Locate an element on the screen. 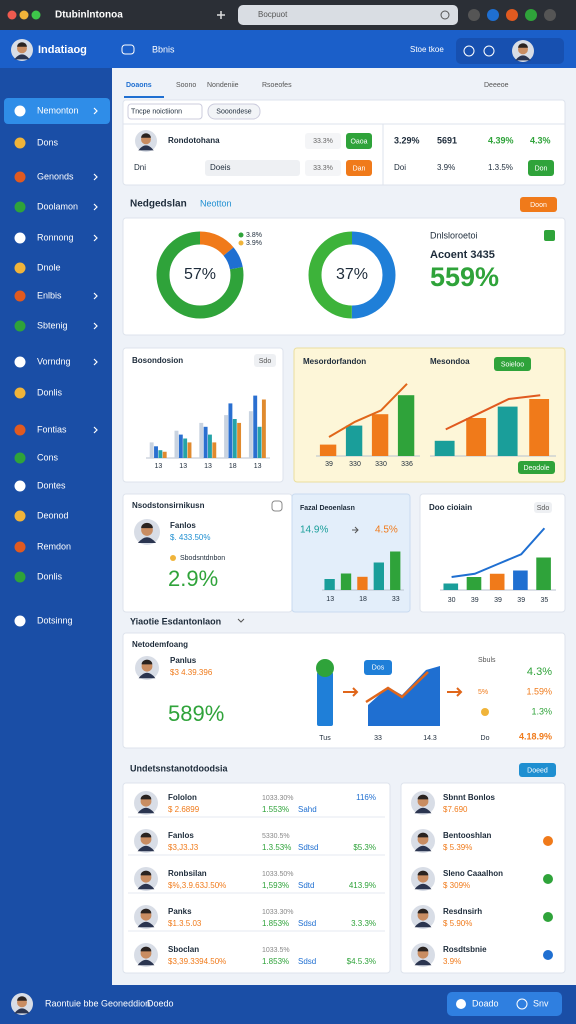 Image resolution: width=576 pixels, height=1024 pixels. line is located at coordinates (493, 412).